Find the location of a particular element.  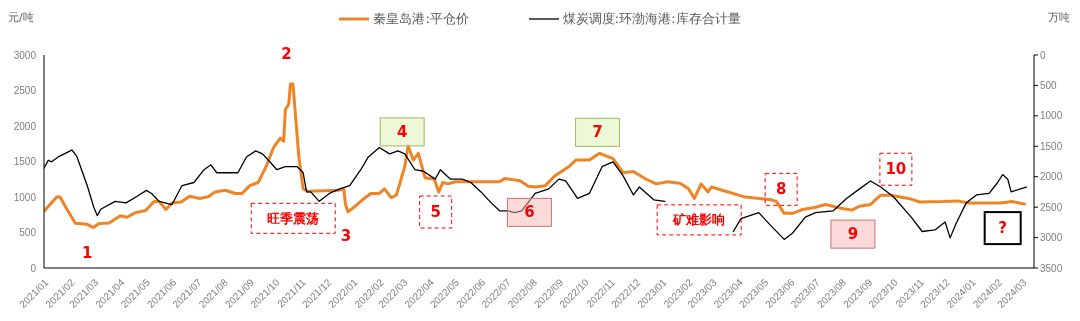

annotation: 矿难影响 is located at coordinates (699, 220).